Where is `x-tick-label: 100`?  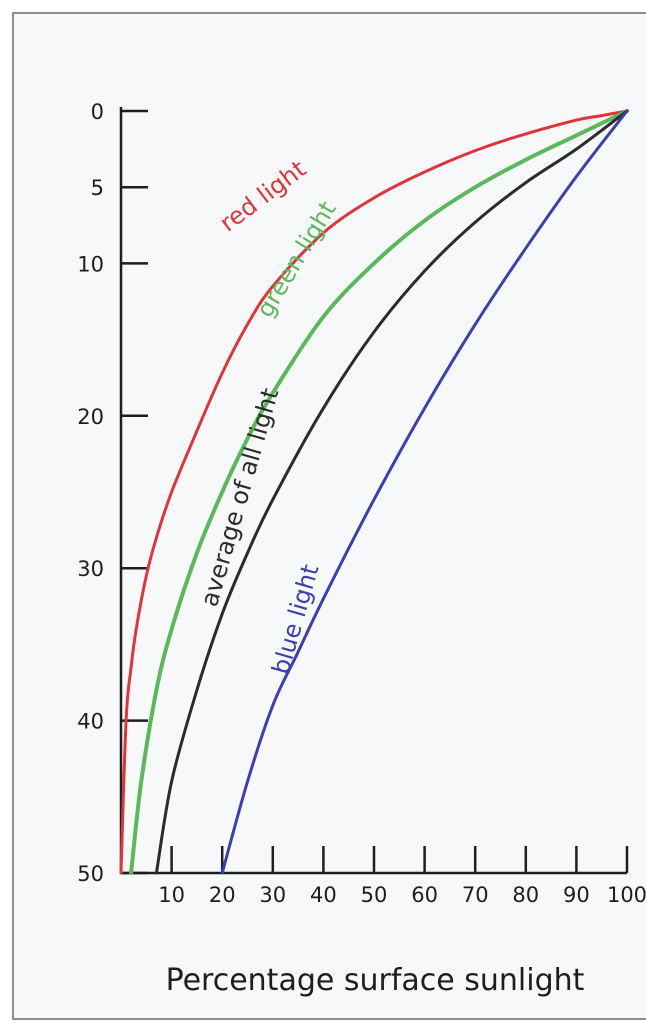 x-tick-label: 100 is located at coordinates (626, 895).